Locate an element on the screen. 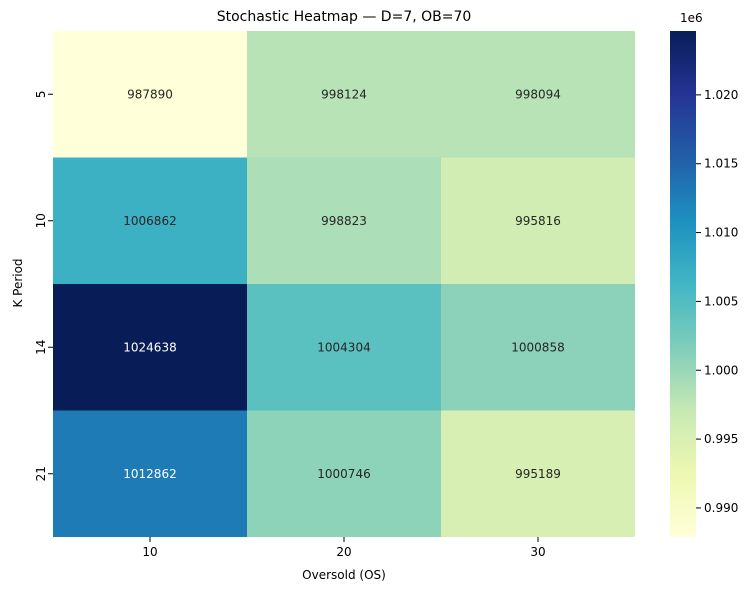 The height and width of the screenshot is (590, 755). colorbar-offset-label: 1e6 is located at coordinates (691, 18).